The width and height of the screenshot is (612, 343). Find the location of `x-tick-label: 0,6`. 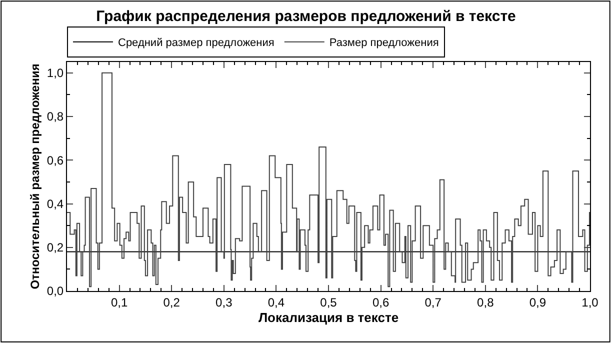

x-tick-label: 0,6 is located at coordinates (381, 302).